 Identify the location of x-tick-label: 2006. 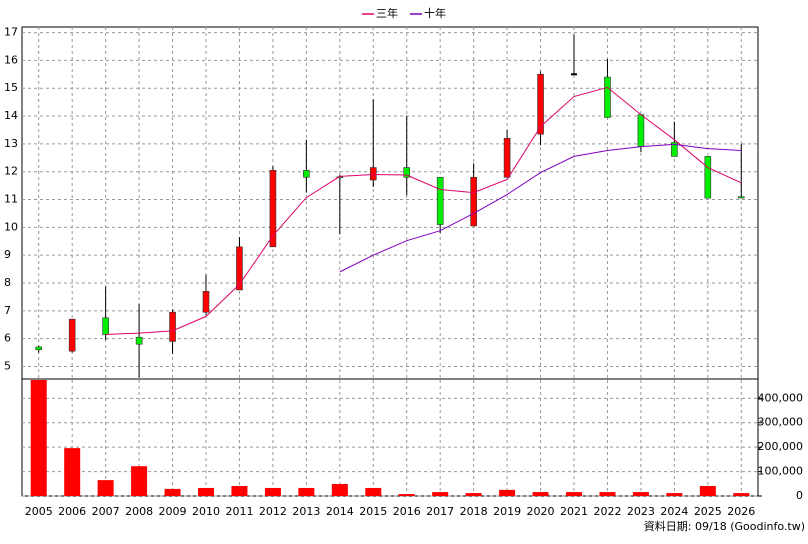
(72, 511).